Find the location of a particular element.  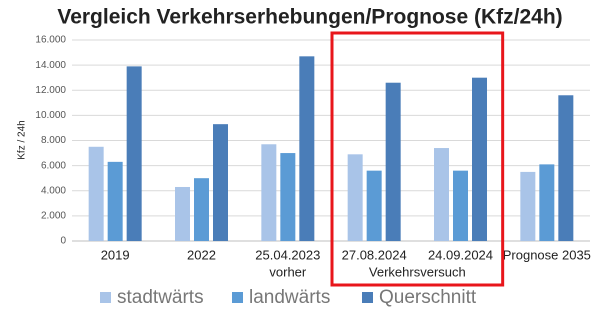

legend-label: landwärts is located at coordinates (289, 297).